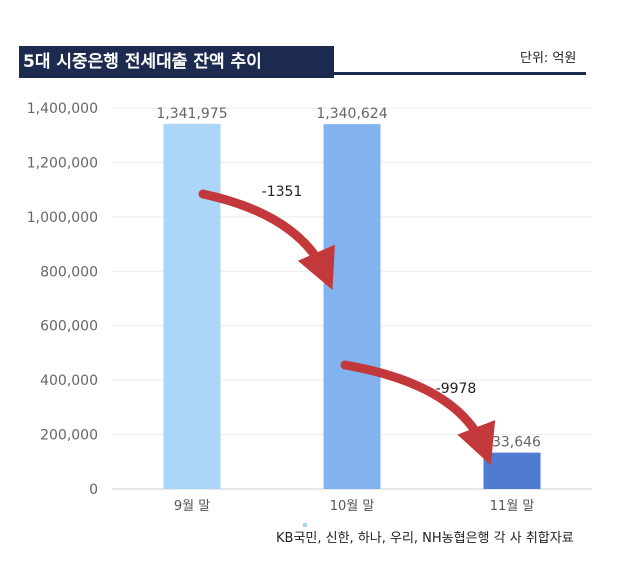  What do you see at coordinates (548, 58) in the screenshot?
I see `unit-label: 단위: 억원` at bounding box center [548, 58].